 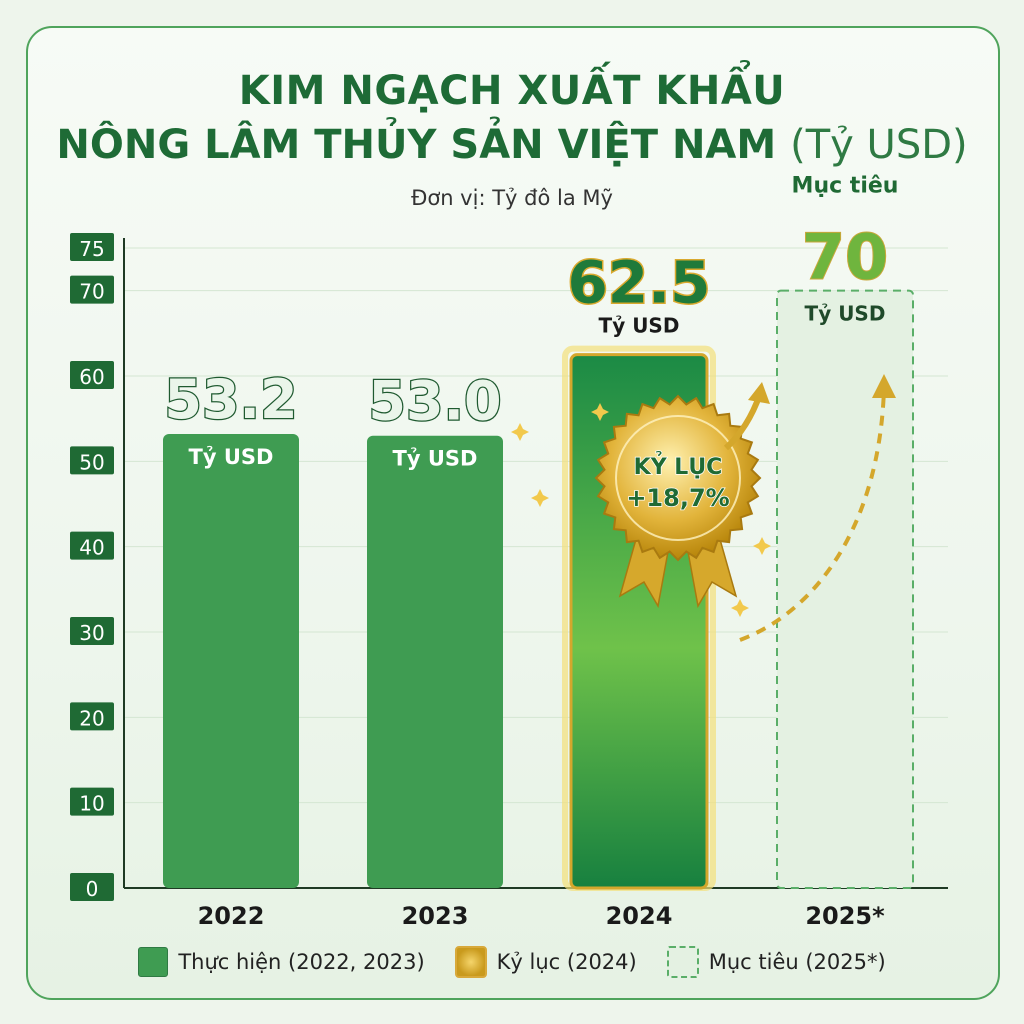 I want to click on legend-label-record: Kỷ lục (2024), so click(x=566, y=962).